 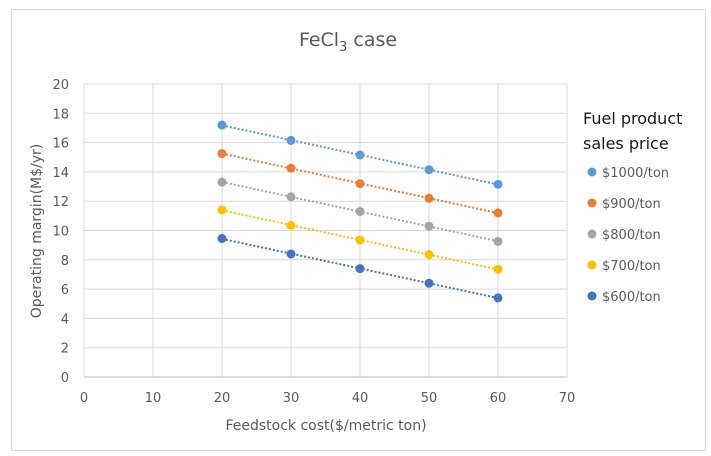 I want to click on y-tick-label: 12, so click(x=60, y=202).